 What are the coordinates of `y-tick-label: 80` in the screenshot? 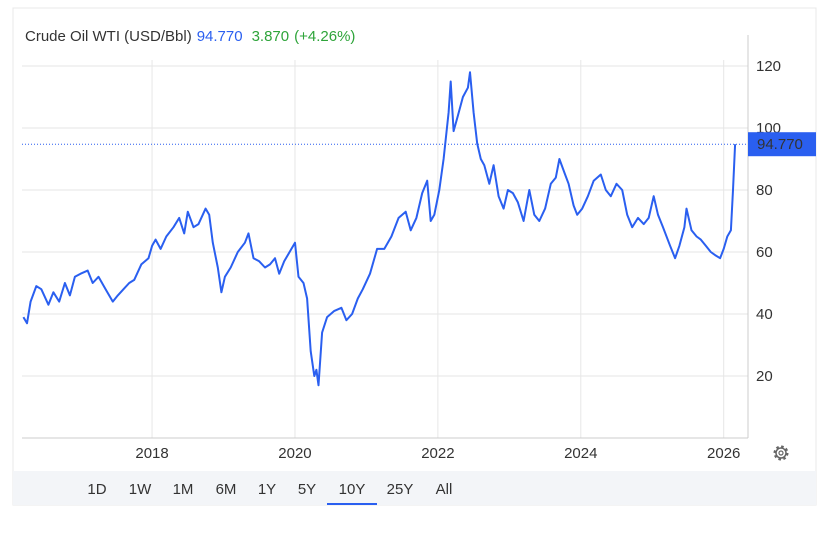 It's located at (764, 190).